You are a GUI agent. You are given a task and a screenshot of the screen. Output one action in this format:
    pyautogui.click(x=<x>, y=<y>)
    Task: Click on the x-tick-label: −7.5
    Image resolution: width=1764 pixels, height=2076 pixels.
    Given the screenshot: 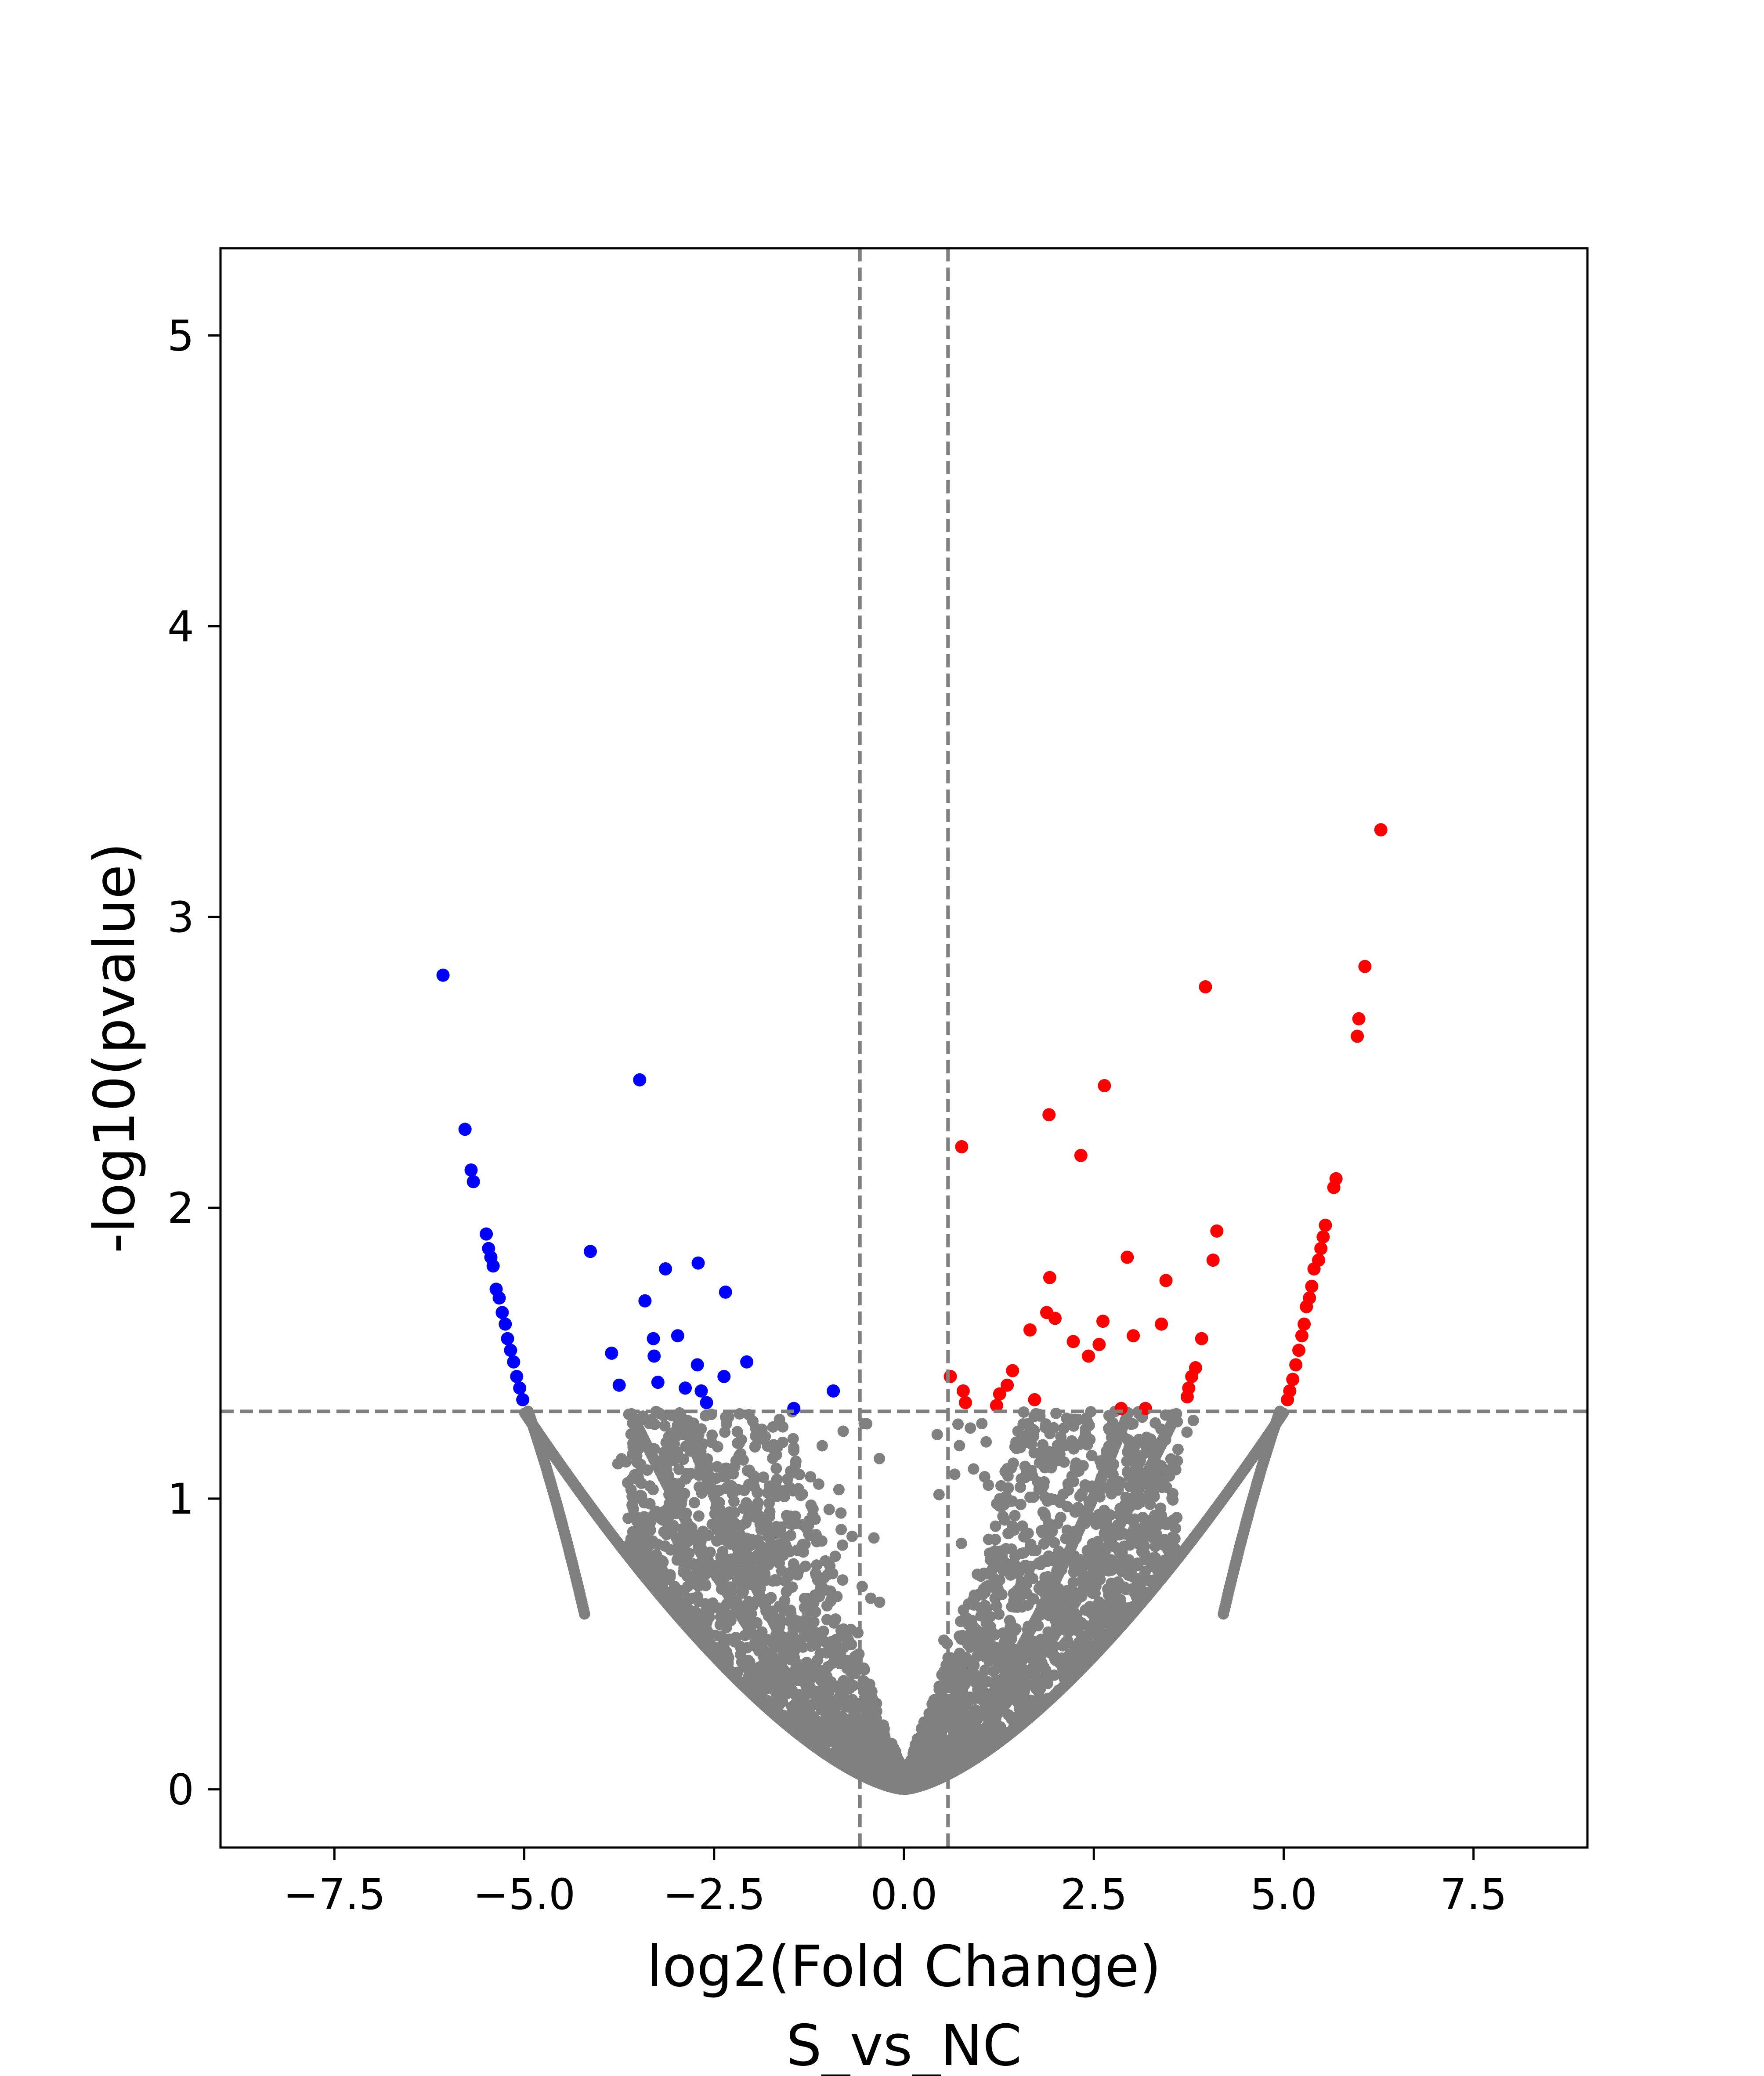 What is the action you would take?
    pyautogui.click(x=335, y=1895)
    